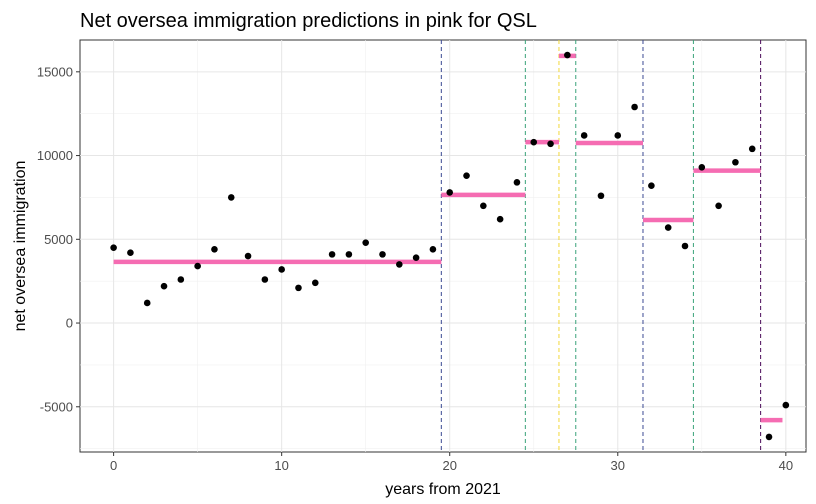 This screenshot has width=816, height=504. What do you see at coordinates (56, 406) in the screenshot?
I see `y-tick-label: -5000` at bounding box center [56, 406].